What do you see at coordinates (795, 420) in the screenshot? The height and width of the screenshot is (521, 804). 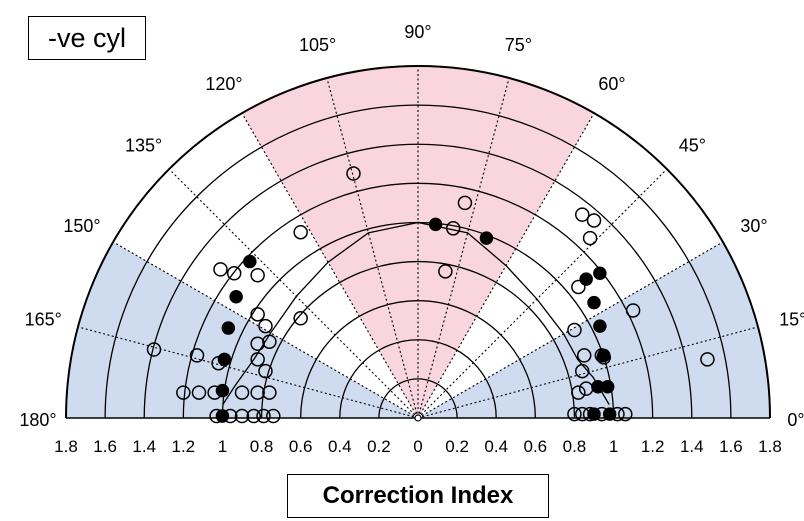 I see `angle-label-0: 0°` at bounding box center [795, 420].